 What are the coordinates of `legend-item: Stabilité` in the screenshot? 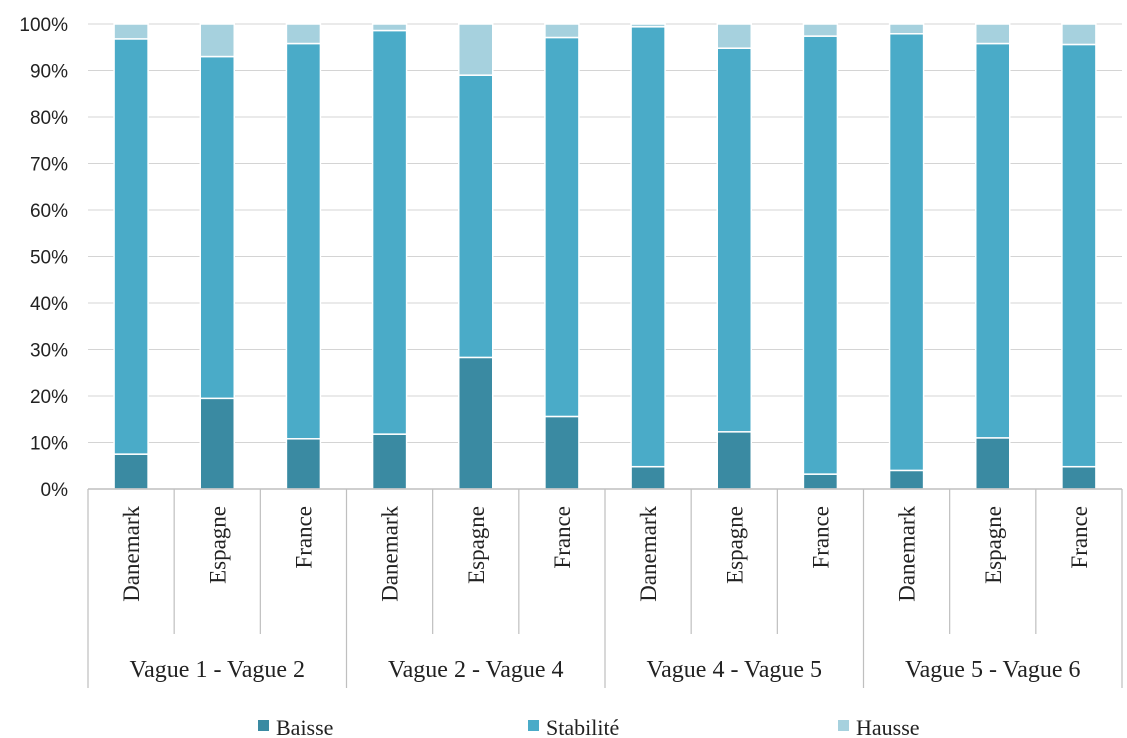 It's located at (573, 726).